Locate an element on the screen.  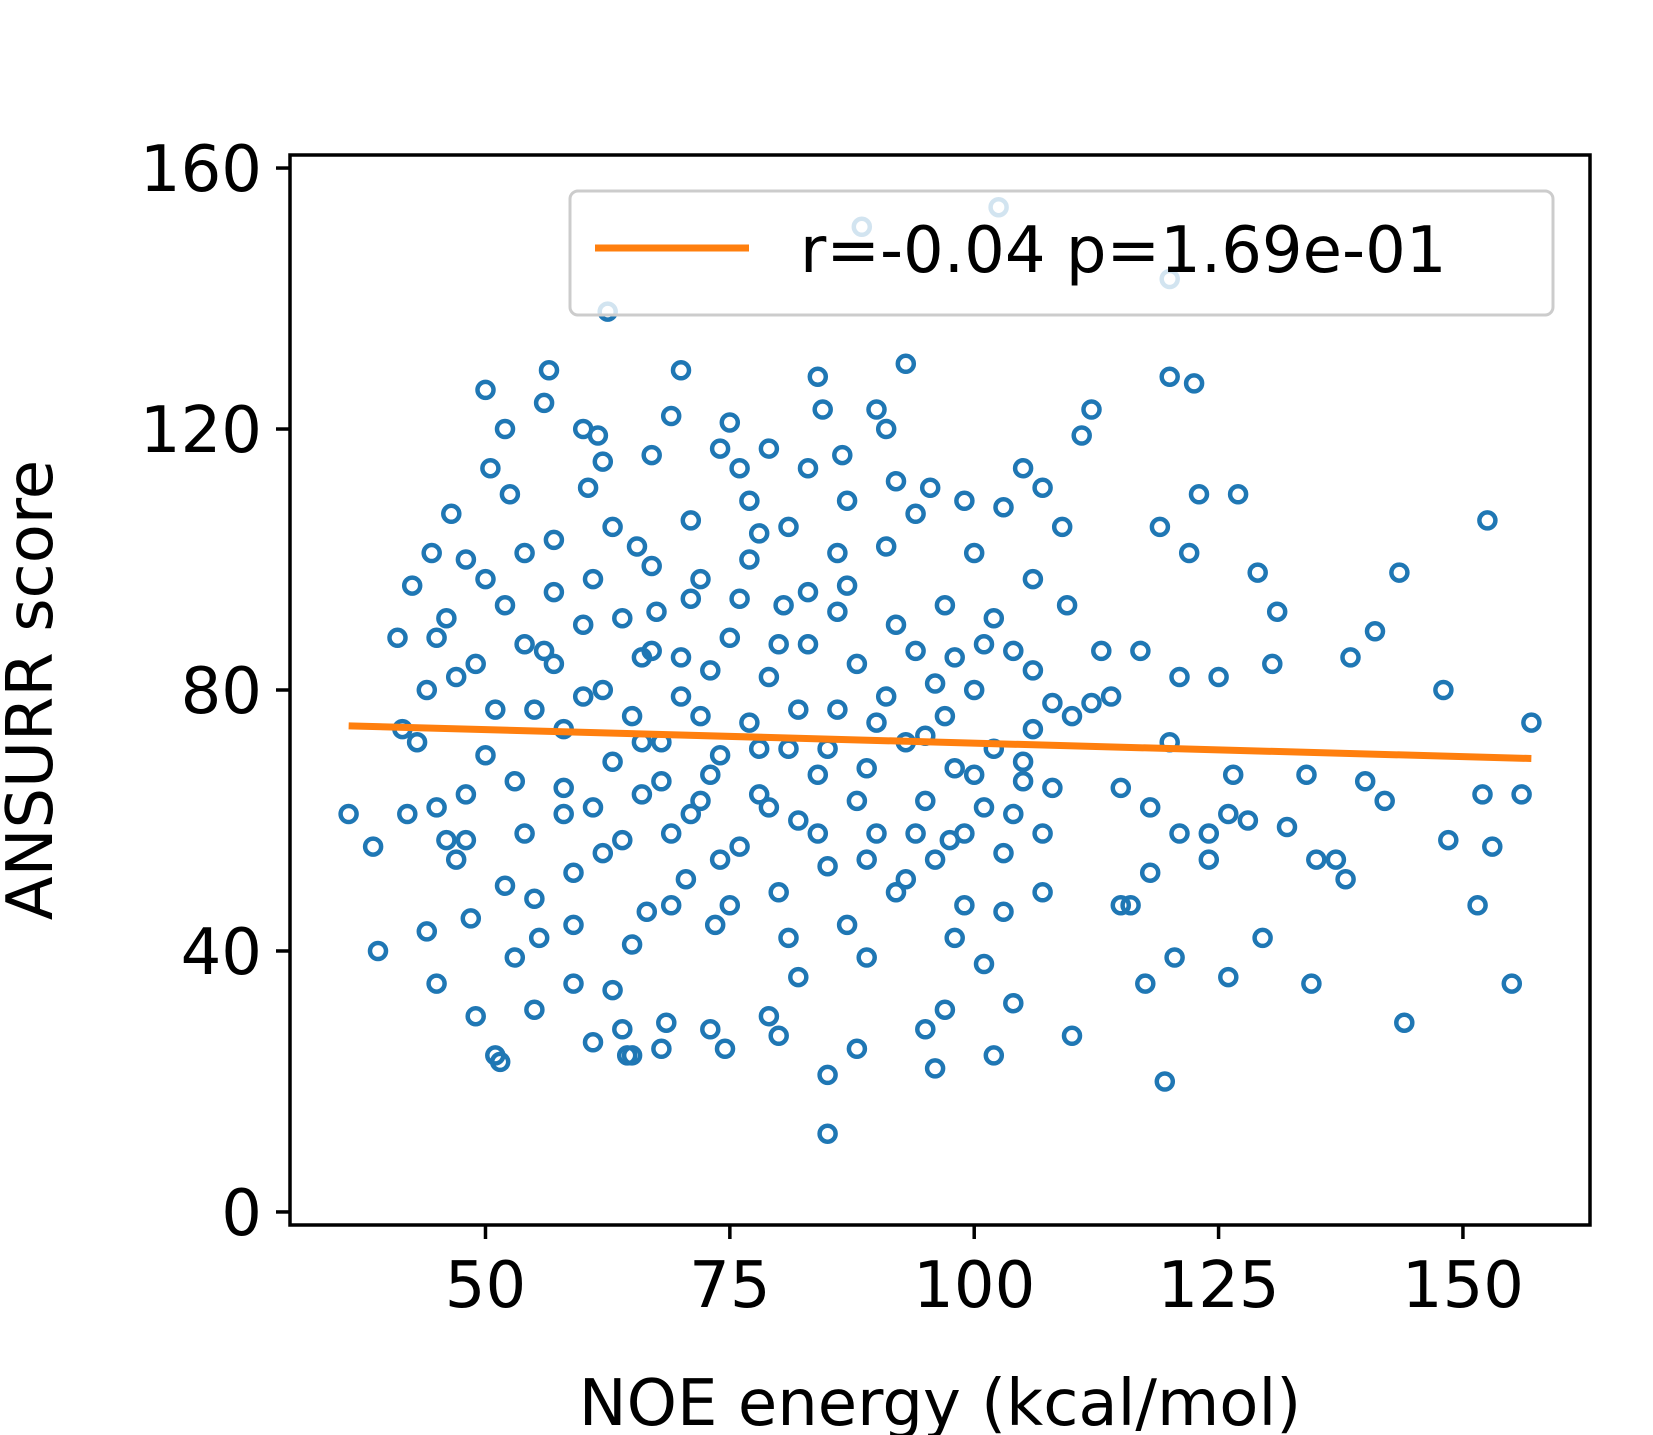
y-tick-label: 80 is located at coordinates (221, 692).